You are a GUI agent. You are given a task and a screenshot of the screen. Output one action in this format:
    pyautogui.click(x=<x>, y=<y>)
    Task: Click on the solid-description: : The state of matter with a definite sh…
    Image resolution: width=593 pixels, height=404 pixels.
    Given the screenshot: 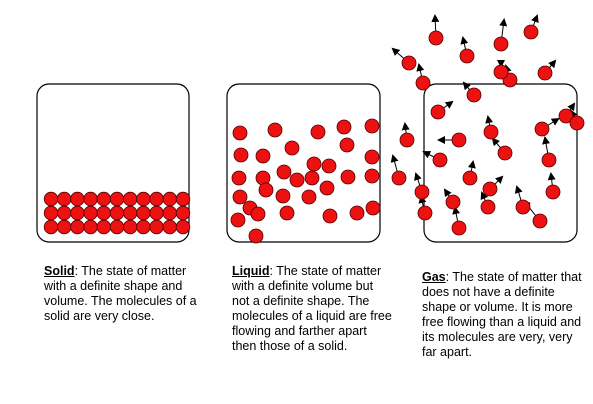 What is the action you would take?
    pyautogui.click(x=120, y=293)
    